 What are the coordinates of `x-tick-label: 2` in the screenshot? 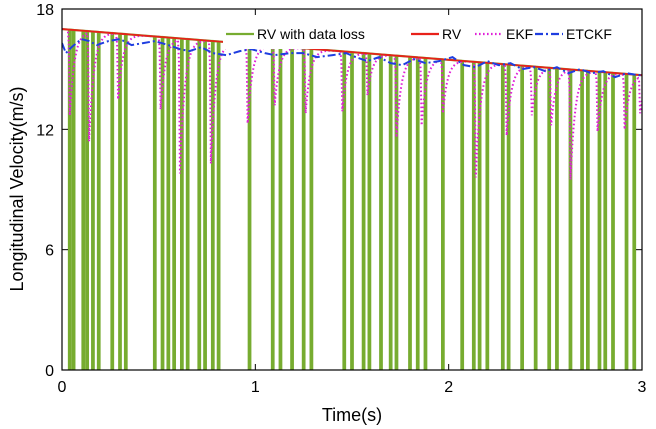 It's located at (448, 387).